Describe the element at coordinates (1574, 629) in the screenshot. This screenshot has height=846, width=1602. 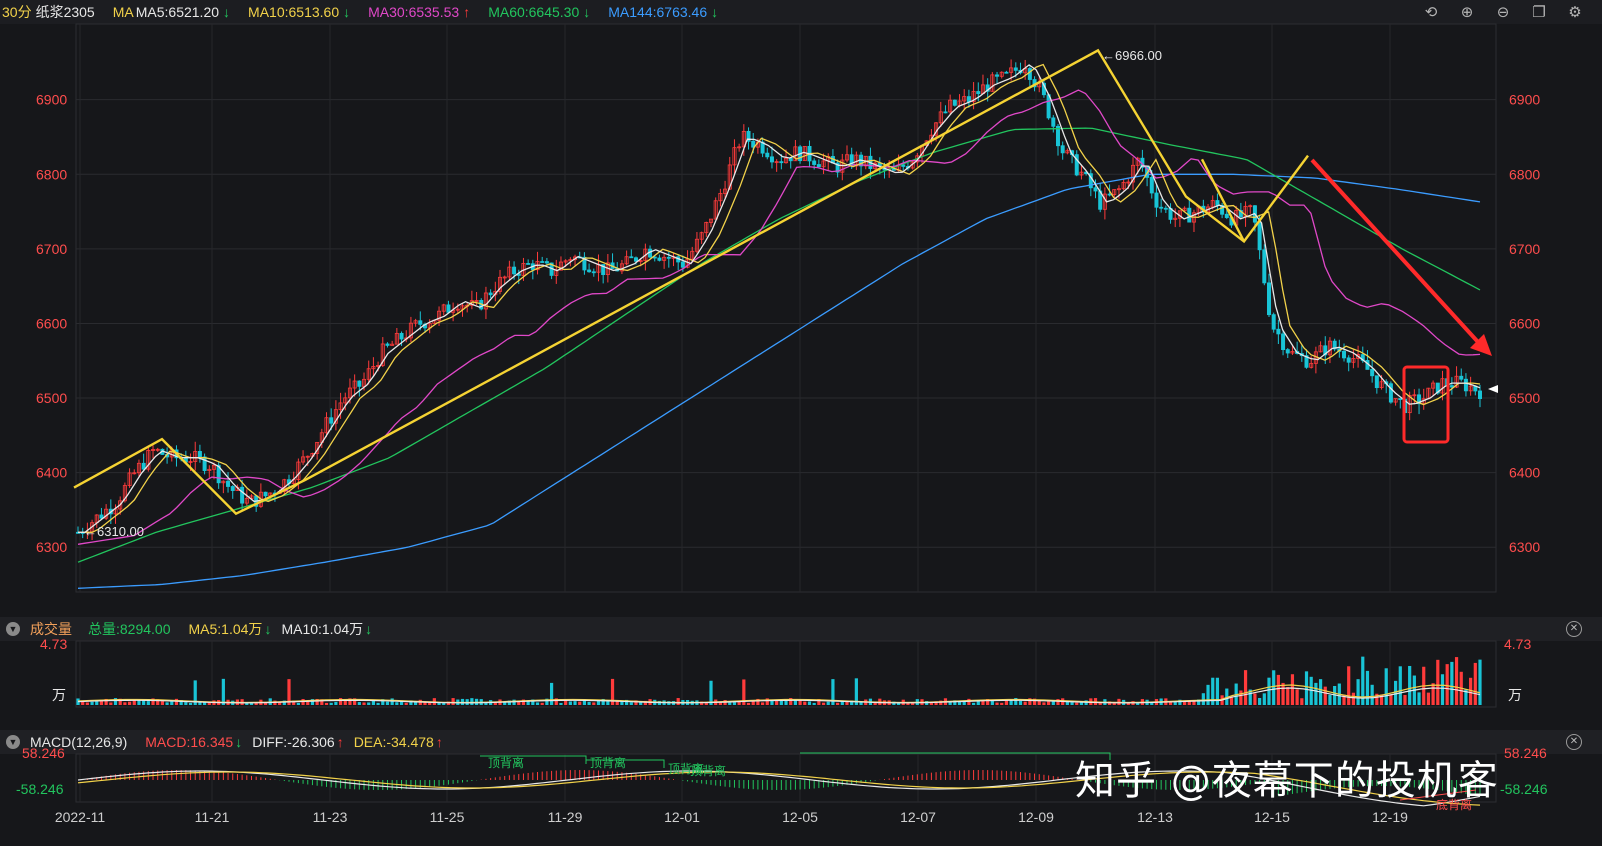
I see `close-volume-icon: ✕` at that location.